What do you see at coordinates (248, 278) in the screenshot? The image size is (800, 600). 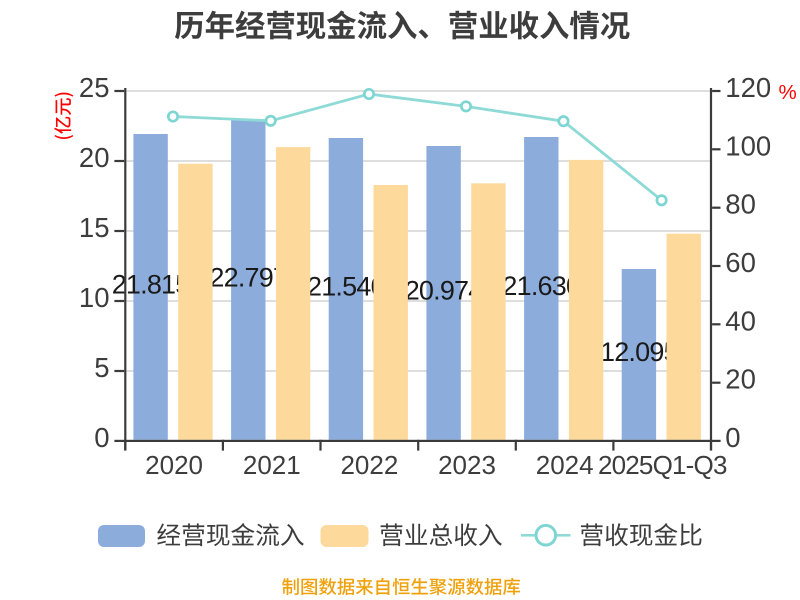 I see `svg-text: 22.797` at bounding box center [248, 278].